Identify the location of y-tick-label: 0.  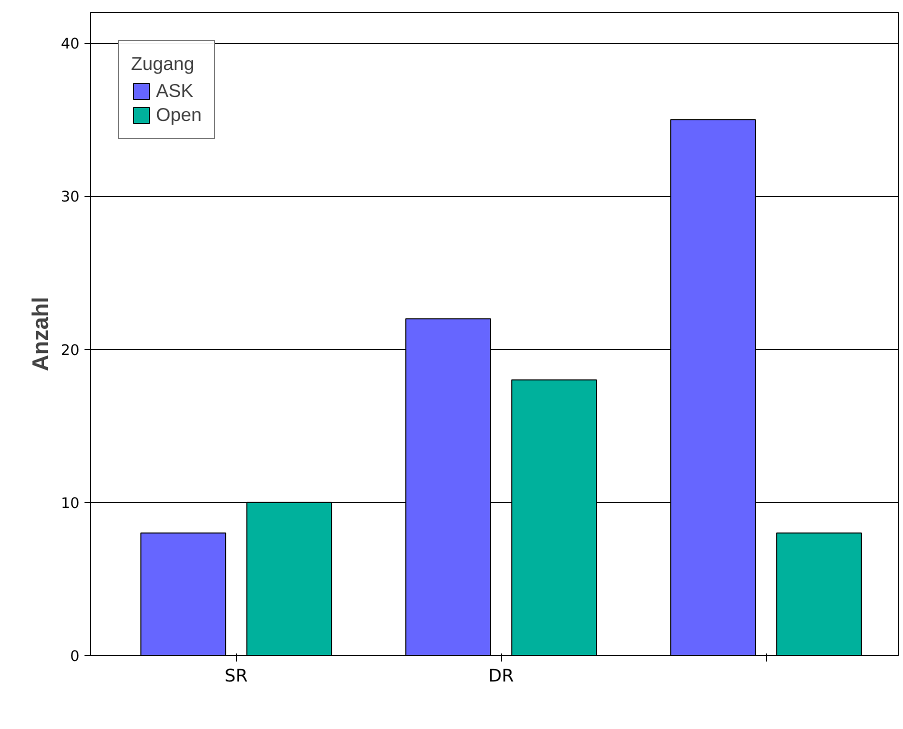
(75, 656).